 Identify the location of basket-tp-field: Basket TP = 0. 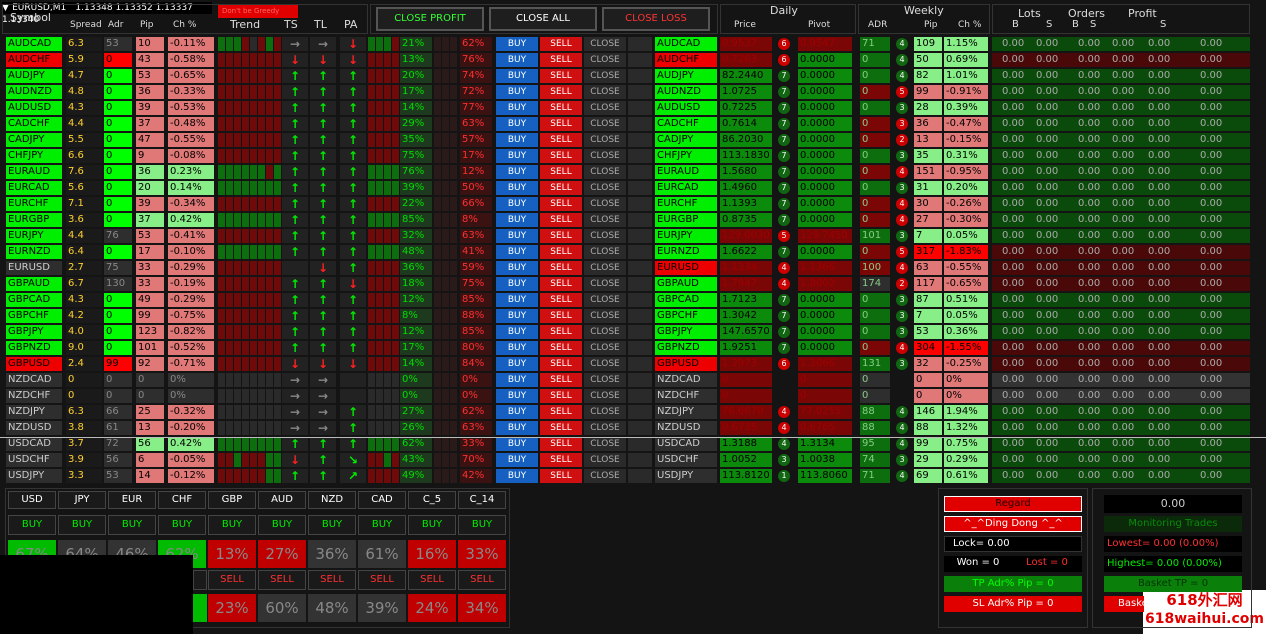
(1173, 584).